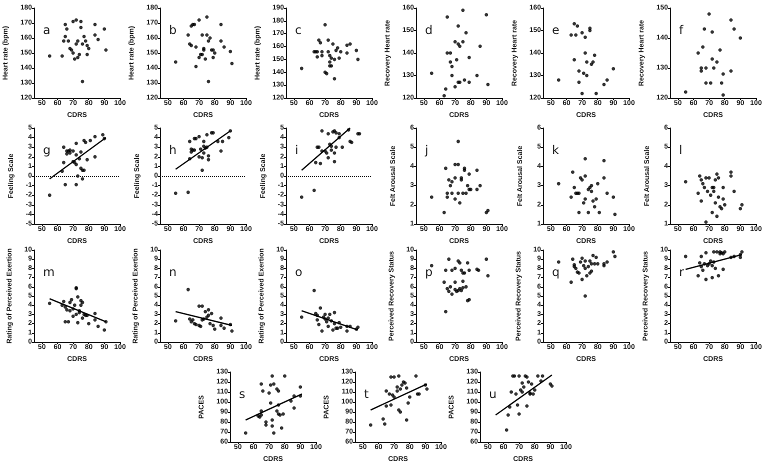  Describe the element at coordinates (680, 150) in the screenshot. I see `annotation: l` at that location.